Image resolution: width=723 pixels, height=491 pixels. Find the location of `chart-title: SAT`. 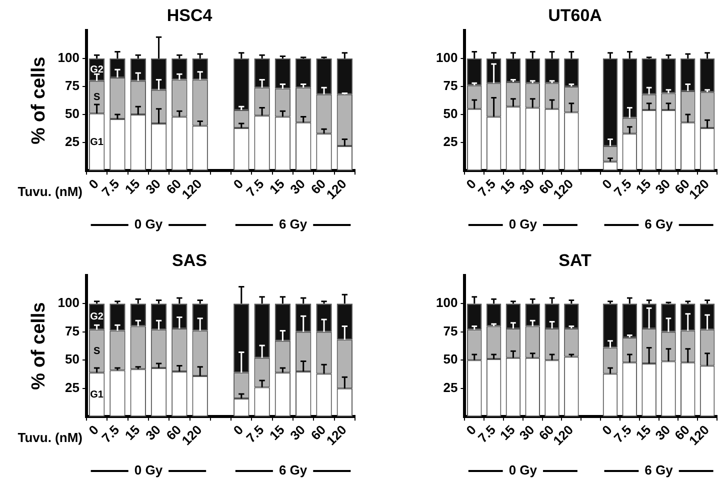

chart-title: SAT is located at coordinates (575, 260).